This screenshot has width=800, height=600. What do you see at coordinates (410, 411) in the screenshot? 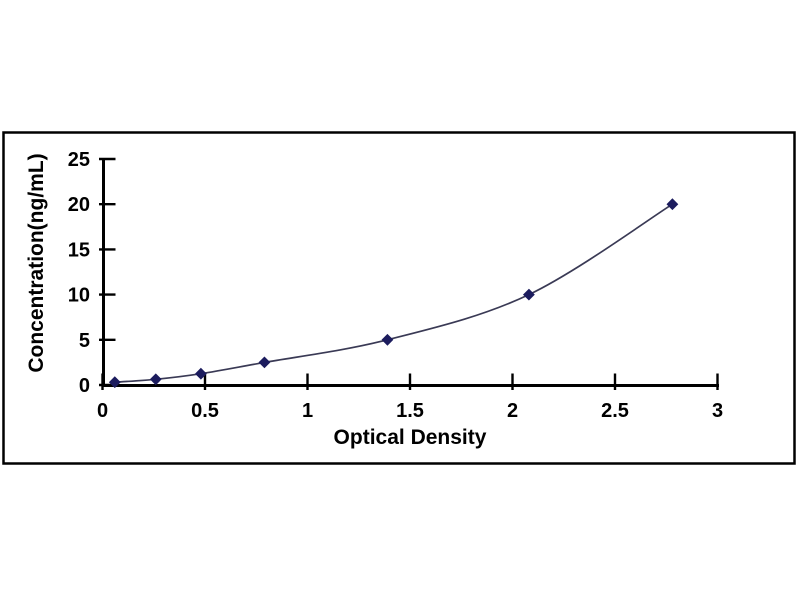
I see `x-tick-label: 1.5` at bounding box center [410, 411].